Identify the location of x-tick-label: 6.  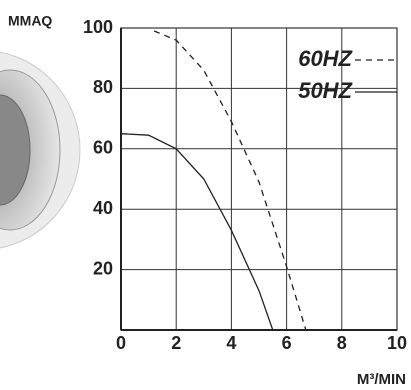
(287, 343).